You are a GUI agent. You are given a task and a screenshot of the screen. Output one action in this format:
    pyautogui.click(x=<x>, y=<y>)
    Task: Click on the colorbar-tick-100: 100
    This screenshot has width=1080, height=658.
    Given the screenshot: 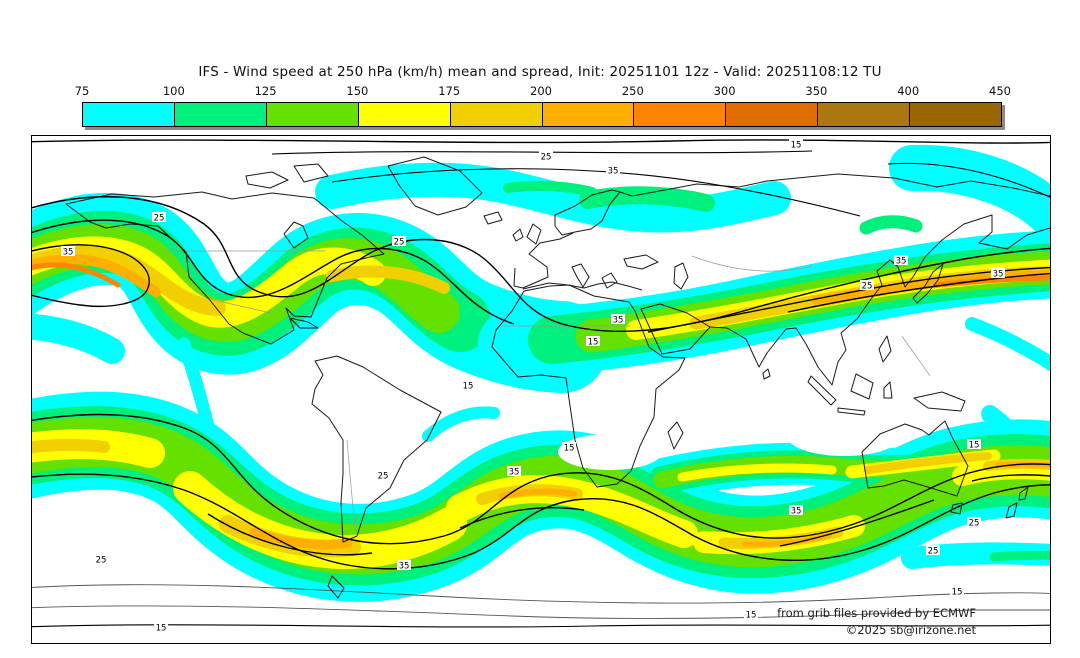 What is the action you would take?
    pyautogui.click(x=173, y=91)
    